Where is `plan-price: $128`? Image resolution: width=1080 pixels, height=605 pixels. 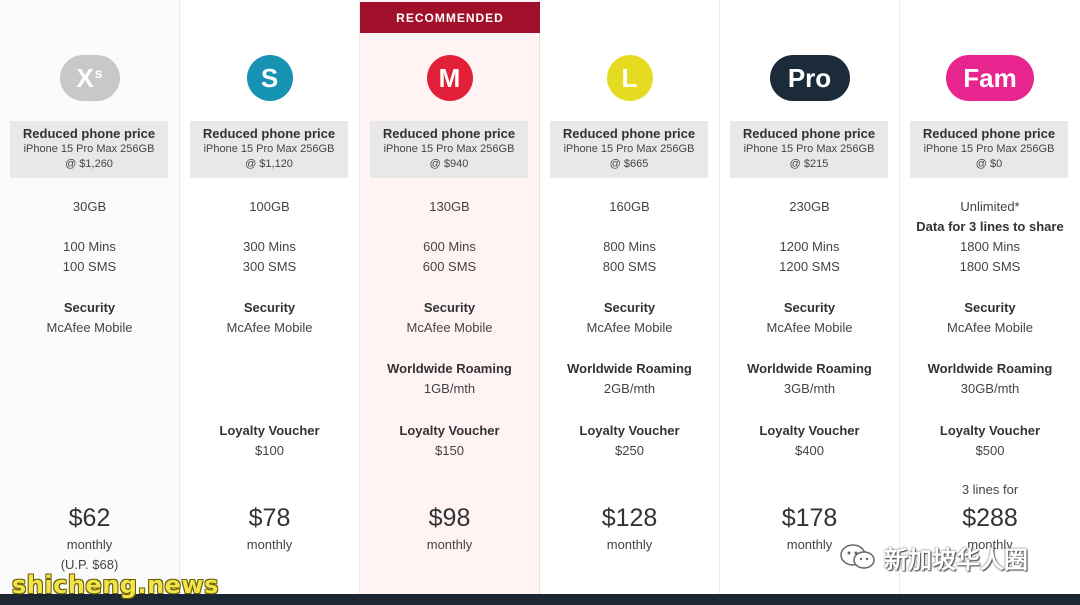
plan-price: $128 is located at coordinates (629, 518).